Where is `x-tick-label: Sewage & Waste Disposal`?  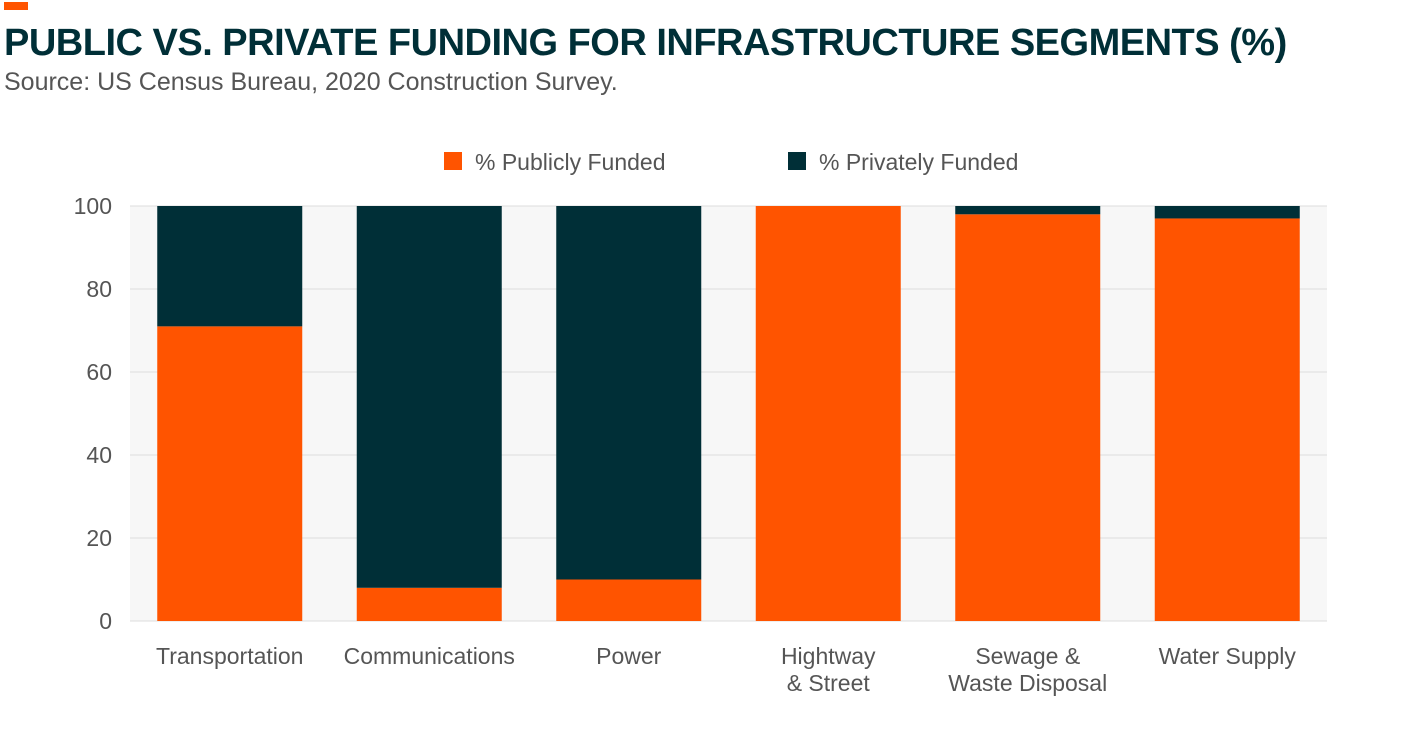
x-tick-label: Sewage & Waste Disposal is located at coordinates (1027, 669).